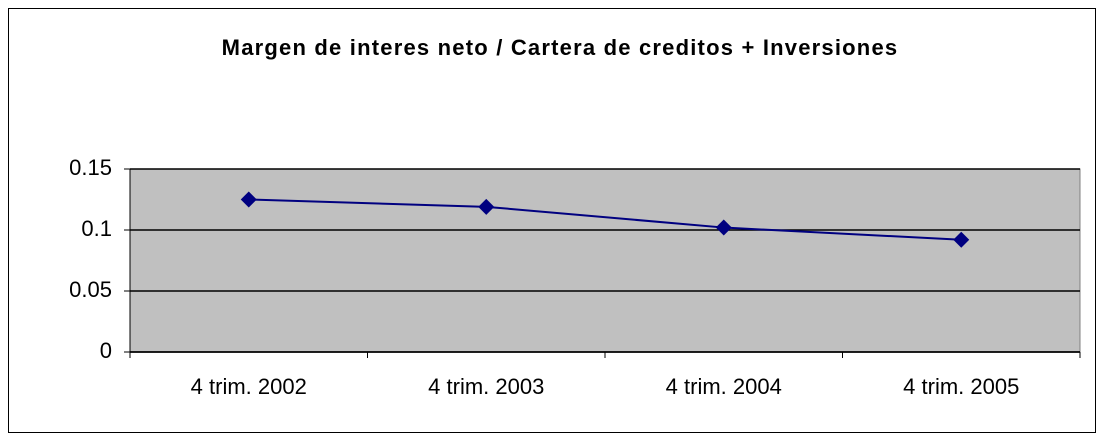  I want to click on x-tick-label: 4 trim. 2003, so click(486, 386).